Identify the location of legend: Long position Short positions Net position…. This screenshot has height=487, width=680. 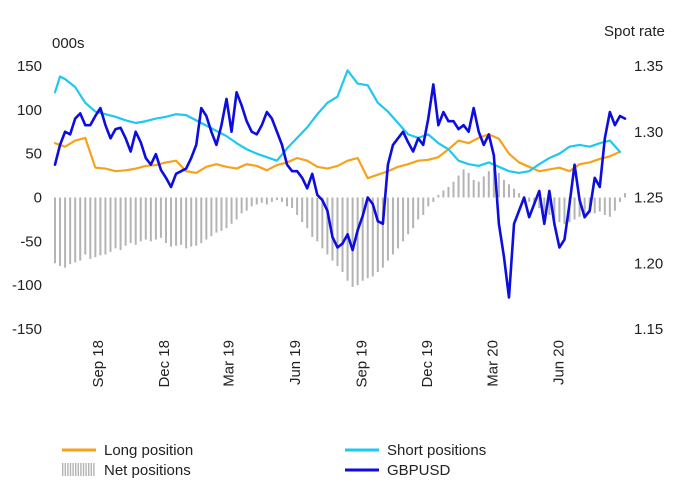
(274, 460).